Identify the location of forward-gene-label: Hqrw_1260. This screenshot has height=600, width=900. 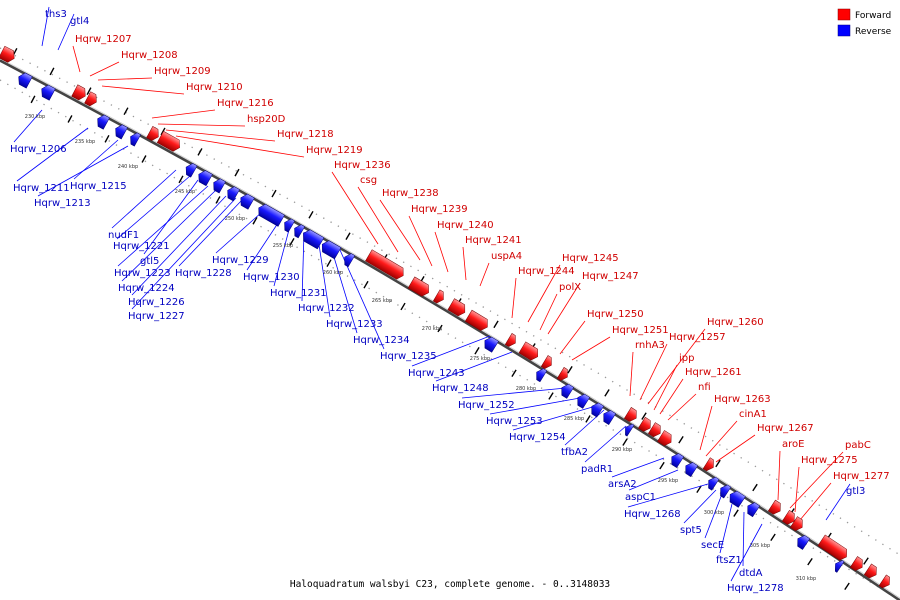
(735, 322).